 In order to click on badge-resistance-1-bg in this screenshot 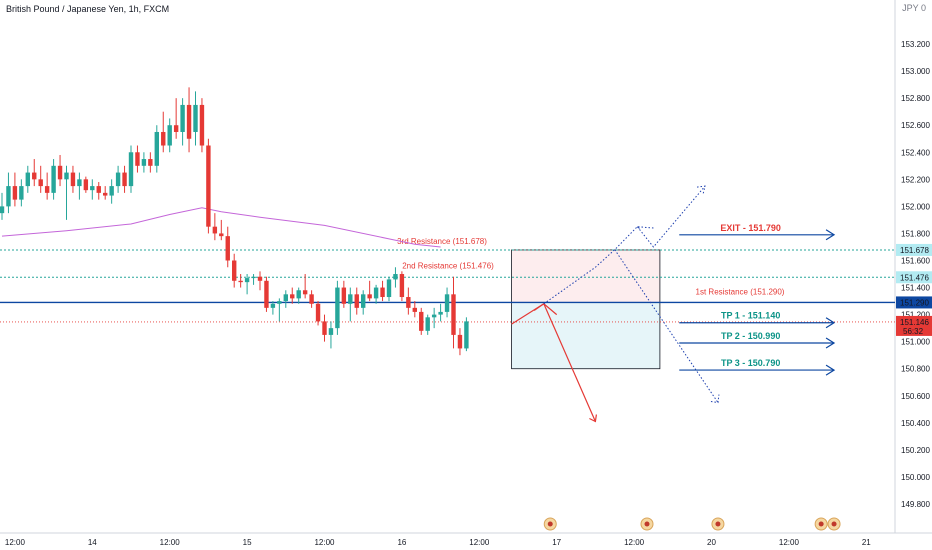, I will do `click(914, 302)`.